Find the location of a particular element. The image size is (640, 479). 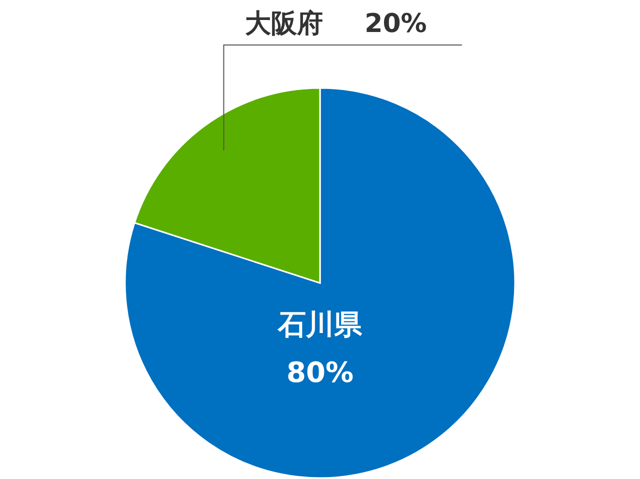

data-label: 20% is located at coordinates (395, 24).